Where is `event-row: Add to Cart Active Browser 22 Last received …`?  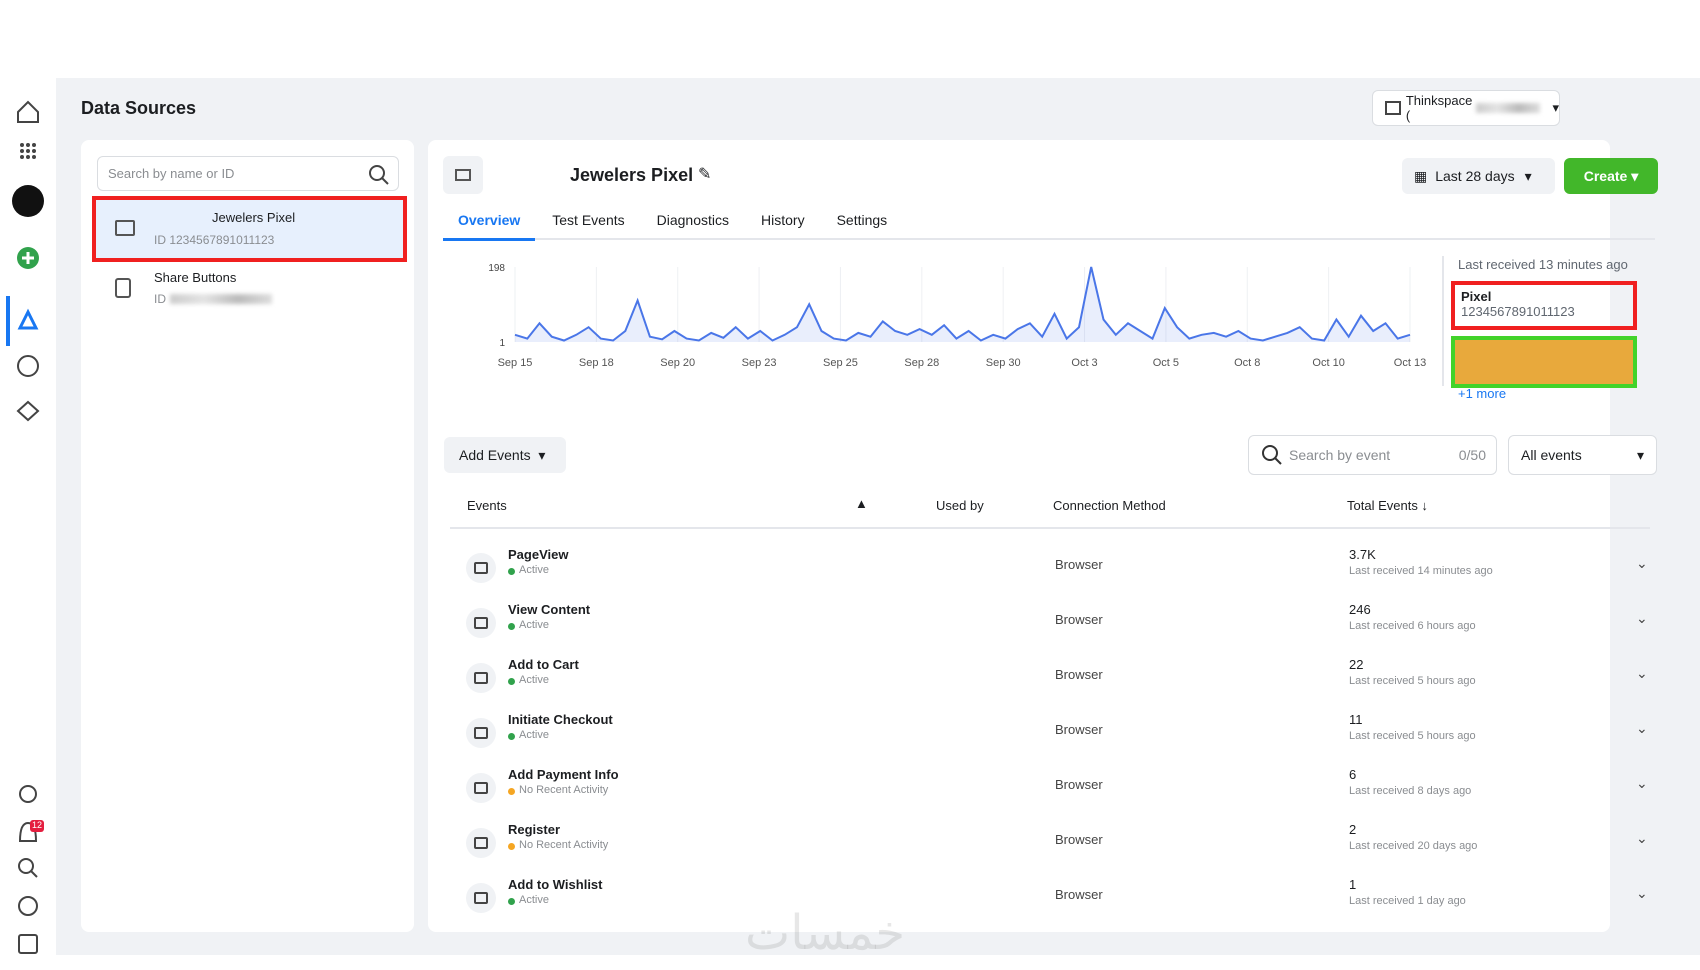
event-row: Add to Cart Active Browser 22 Last received … is located at coordinates (1050, 679).